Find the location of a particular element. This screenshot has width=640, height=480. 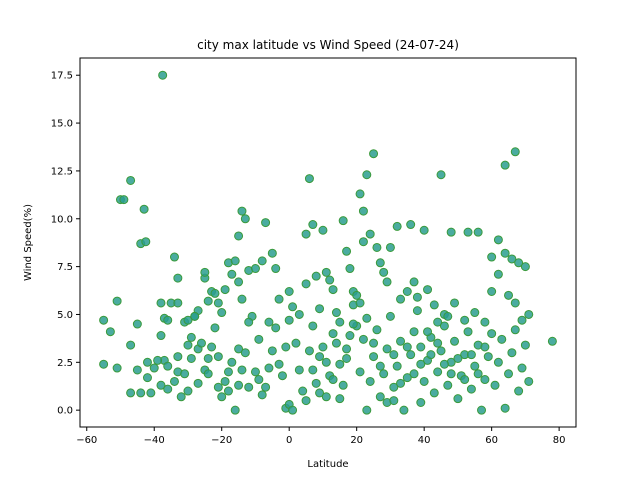

y-tick-label: 7.5 is located at coordinates (65, 267).